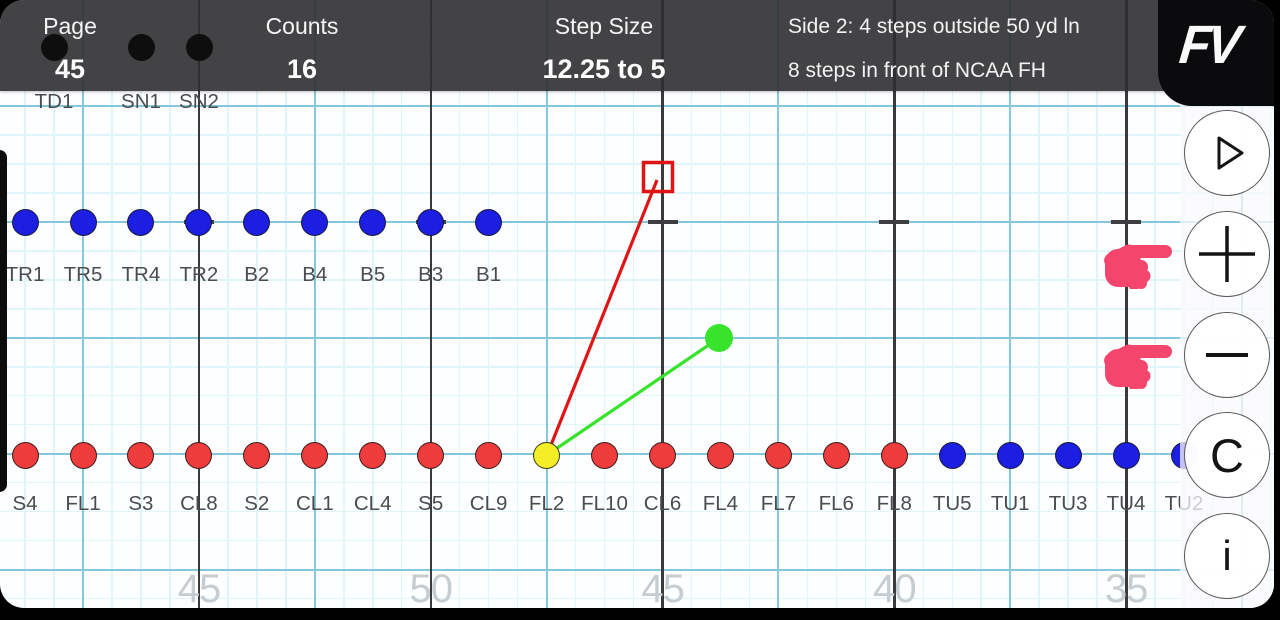 This screenshot has height=620, width=1280. Describe the element at coordinates (83, 503) in the screenshot. I see `marcher-label: FL1` at that location.